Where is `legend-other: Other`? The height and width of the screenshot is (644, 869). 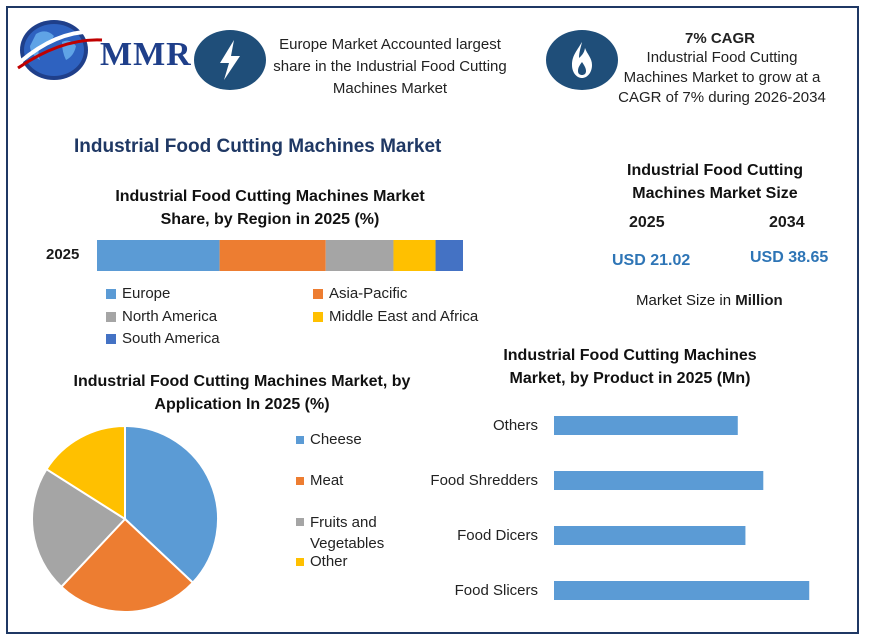
legend-other: Other is located at coordinates (322, 561).